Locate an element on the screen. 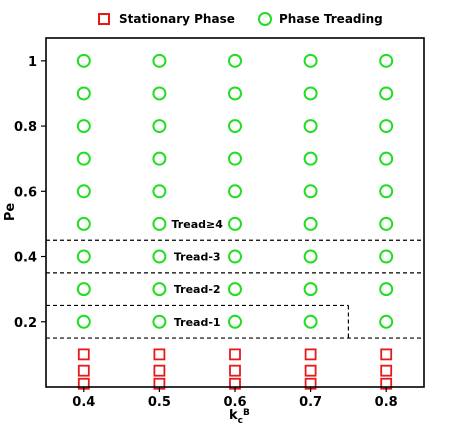 This screenshot has height=436, width=471. legend: Stationary Phase Phase Treading is located at coordinates (240, 19).